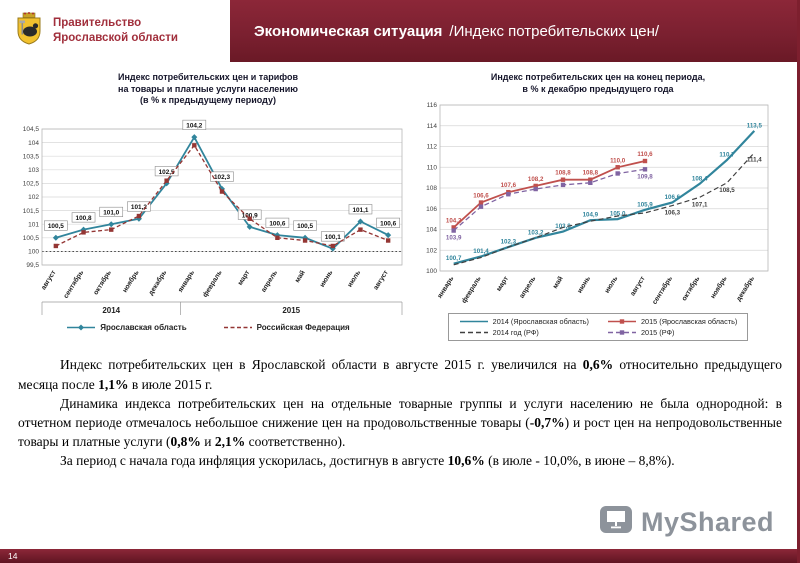  Describe the element at coordinates (618, 214) in the screenshot. I see `svg-text: 105,0` at that location.